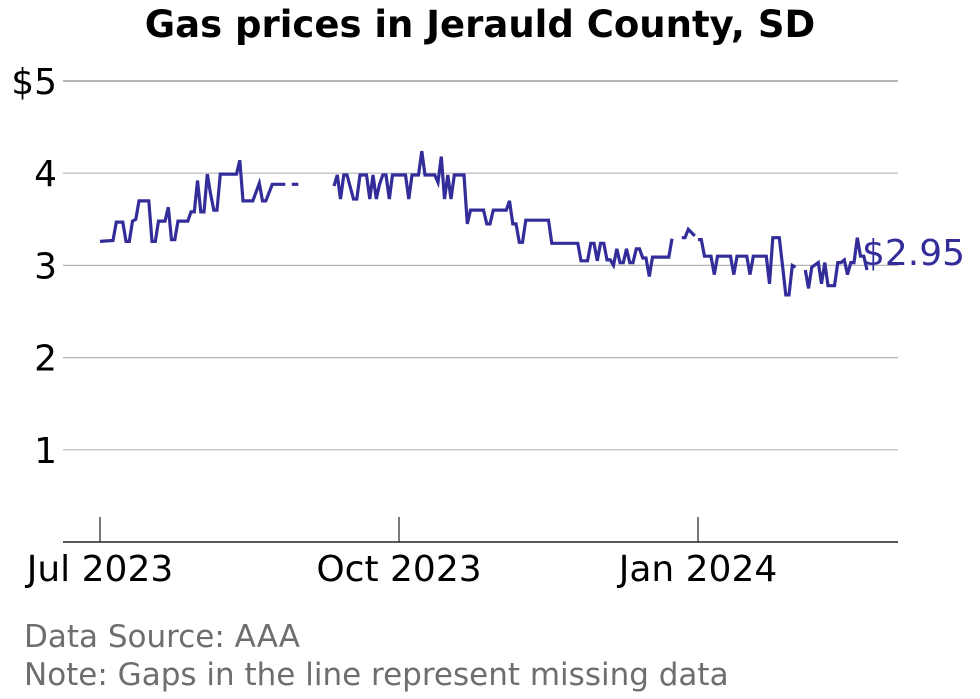 This screenshot has height=699, width=980. What do you see at coordinates (45, 451) in the screenshot?
I see `y-tick-label: 1` at bounding box center [45, 451].